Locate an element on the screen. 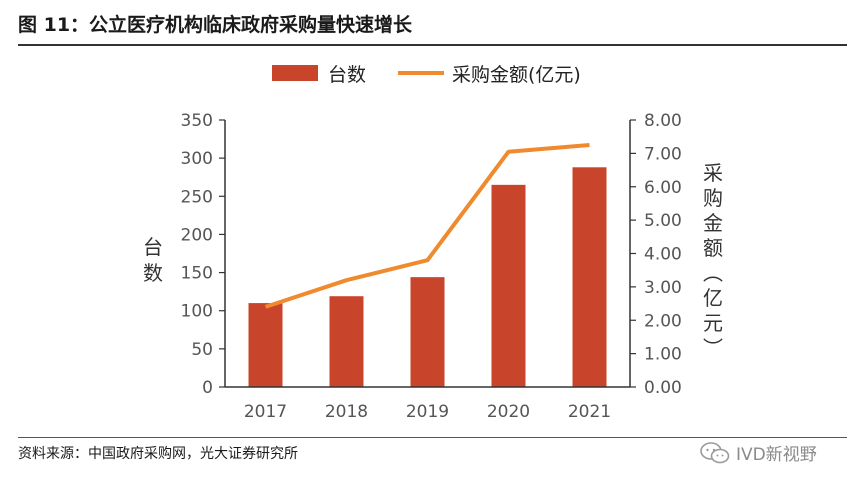 Image resolution: width=865 pixels, height=485 pixels. left-tick-label: 150 is located at coordinates (197, 274).